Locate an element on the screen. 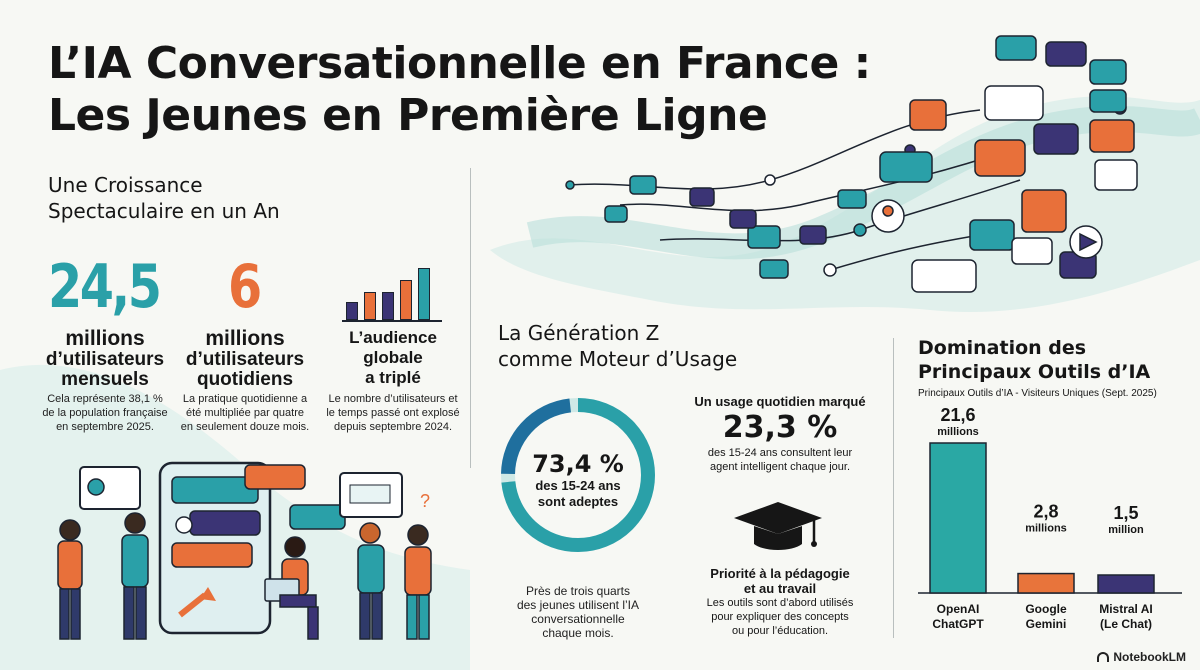  growth-heading-line-1: Une Croissance is located at coordinates (125, 185).